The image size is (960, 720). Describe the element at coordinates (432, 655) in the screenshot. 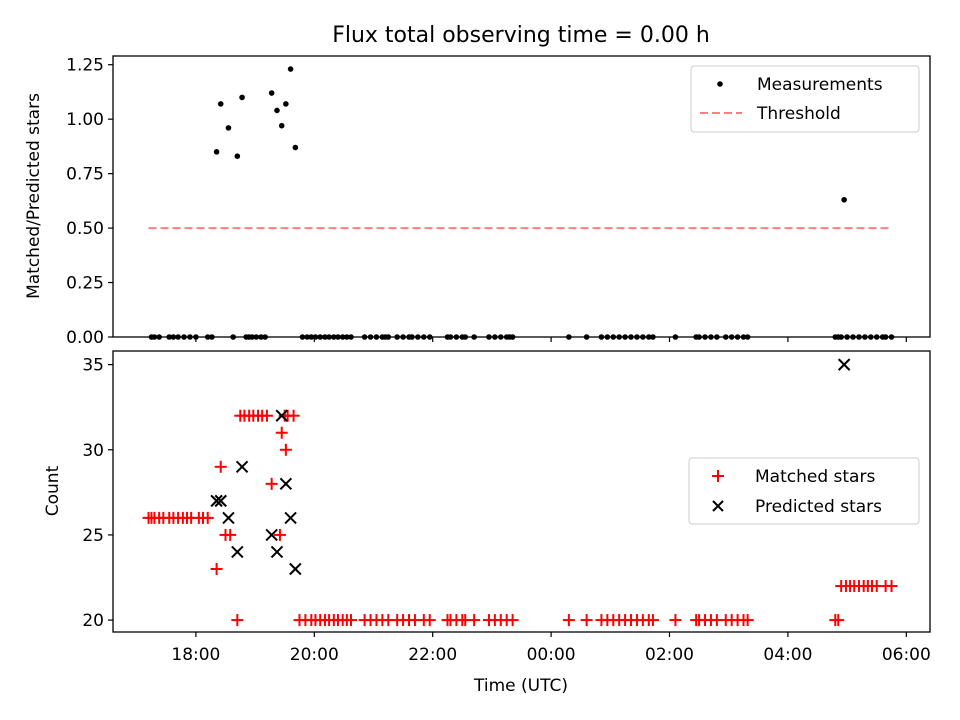

I see `x-tick-label: 22:00` at that location.